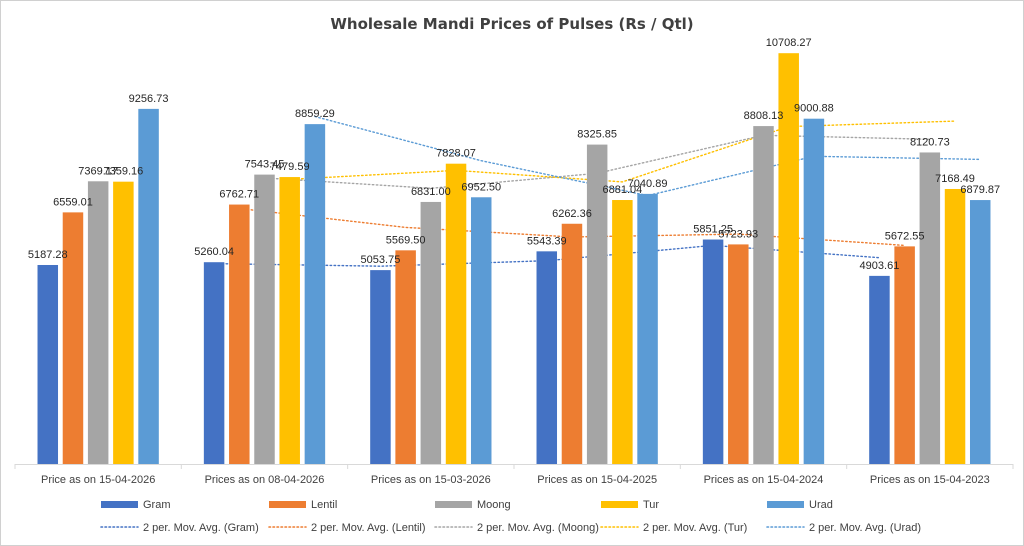 Image resolution: width=1024 pixels, height=546 pixels. Describe the element at coordinates (265, 480) in the screenshot. I see `x-tick-label-2: Prices as on 08-04-2026` at that location.